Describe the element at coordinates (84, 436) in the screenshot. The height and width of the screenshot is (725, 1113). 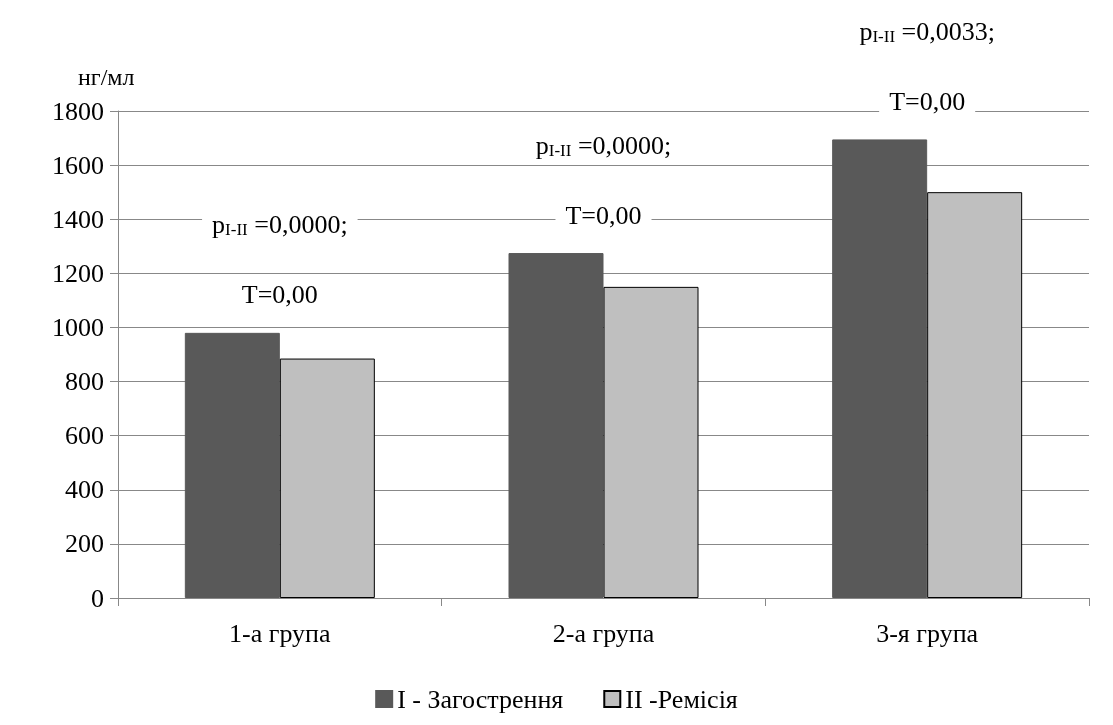
I see `y-tick-label: 600` at that location.